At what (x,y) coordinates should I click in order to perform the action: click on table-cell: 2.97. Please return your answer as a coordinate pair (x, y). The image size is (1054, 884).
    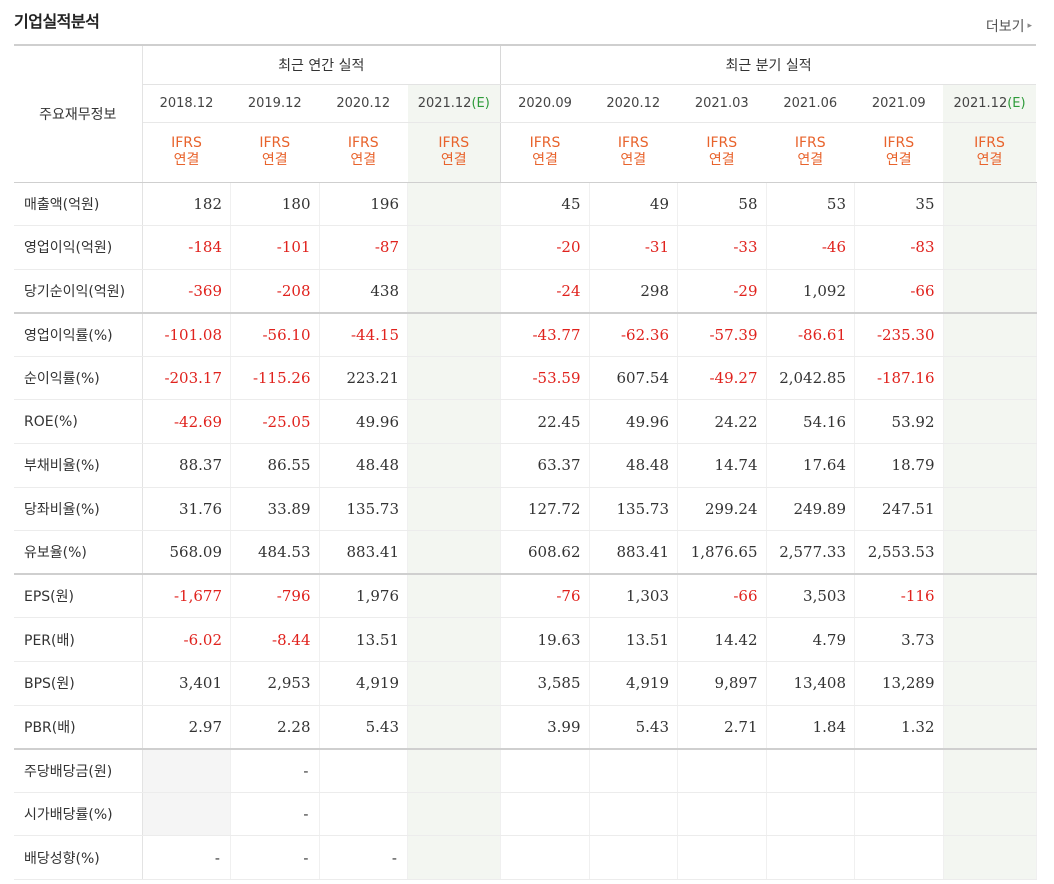
    Looking at the image, I should click on (186, 727).